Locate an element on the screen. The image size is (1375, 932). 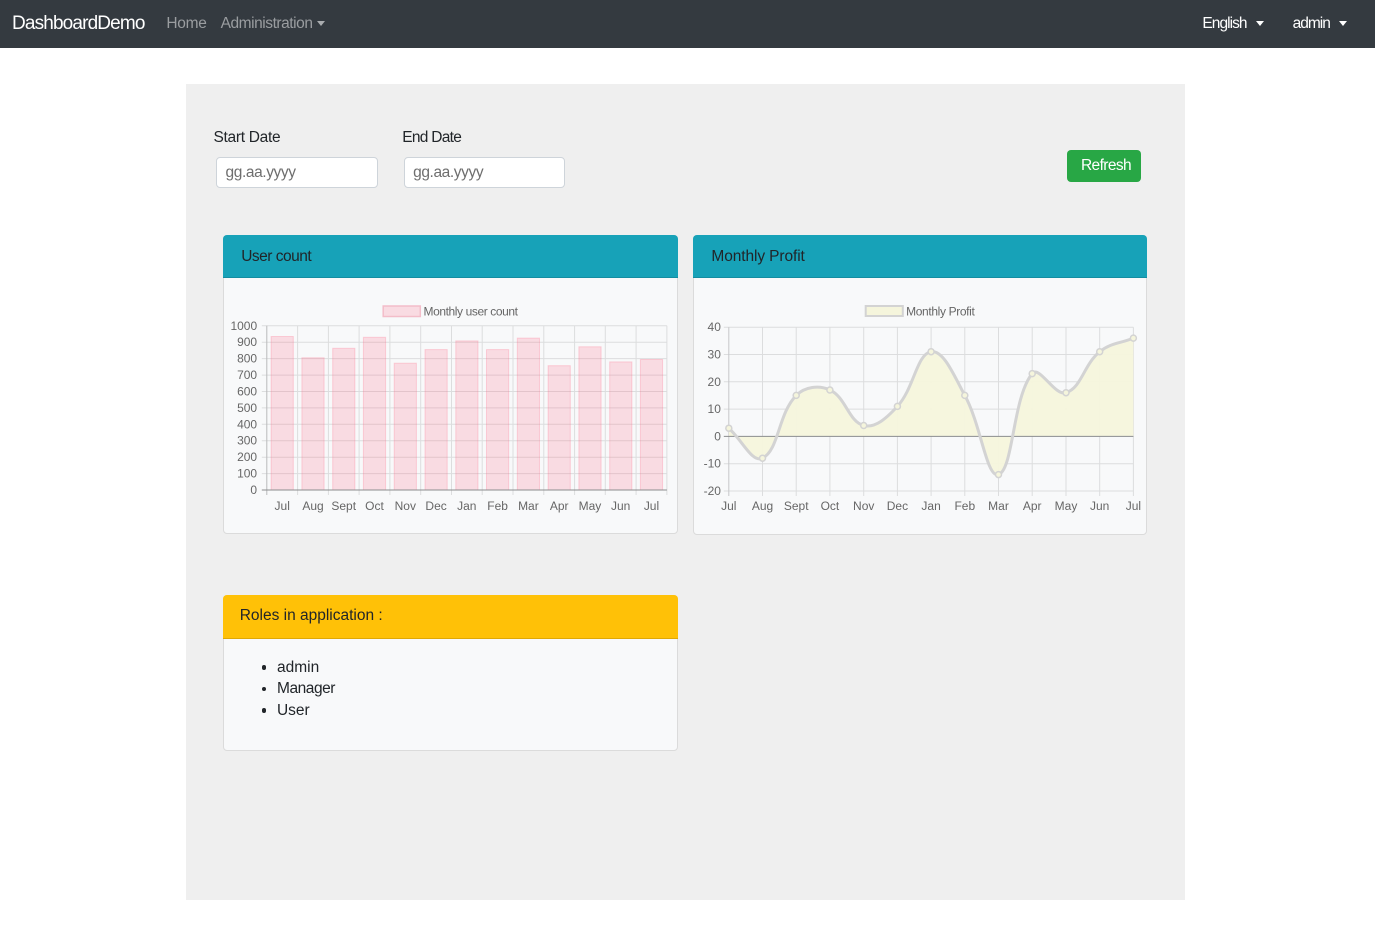
svg-text: 10 is located at coordinates (714, 409).